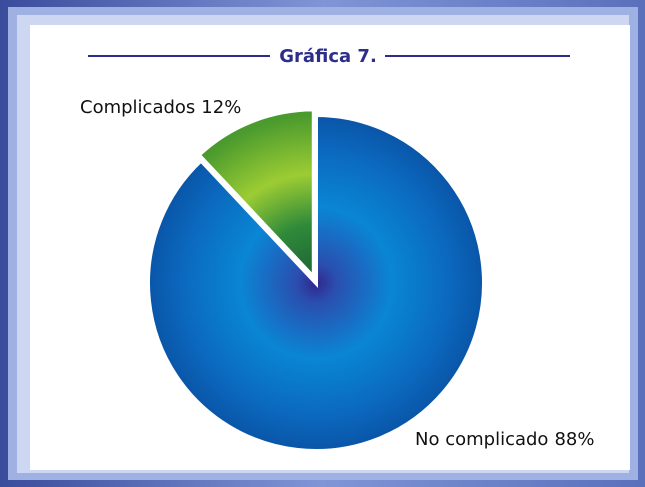 The height and width of the screenshot is (487, 645). Describe the element at coordinates (481, 439) in the screenshot. I see `slice-category: No complicado` at that location.